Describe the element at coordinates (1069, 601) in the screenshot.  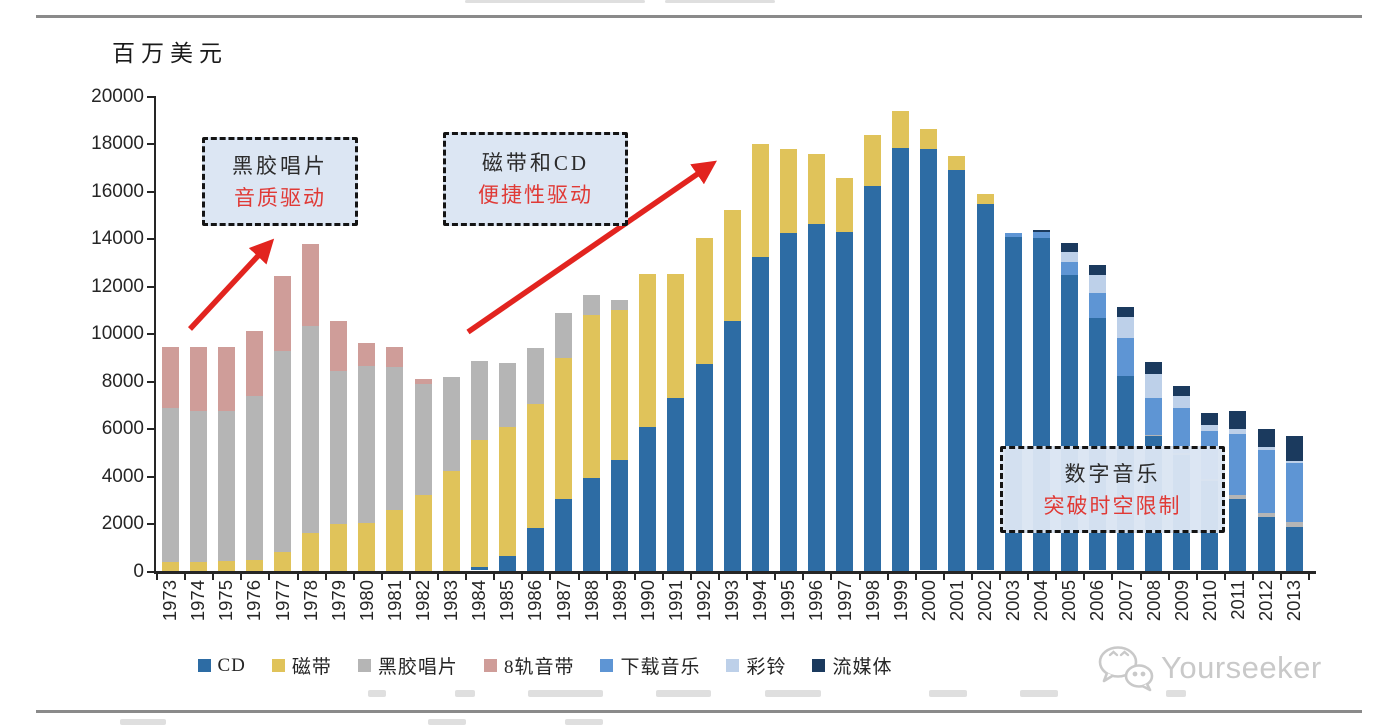
I see `x-axis-label-2005: 2005` at that location.